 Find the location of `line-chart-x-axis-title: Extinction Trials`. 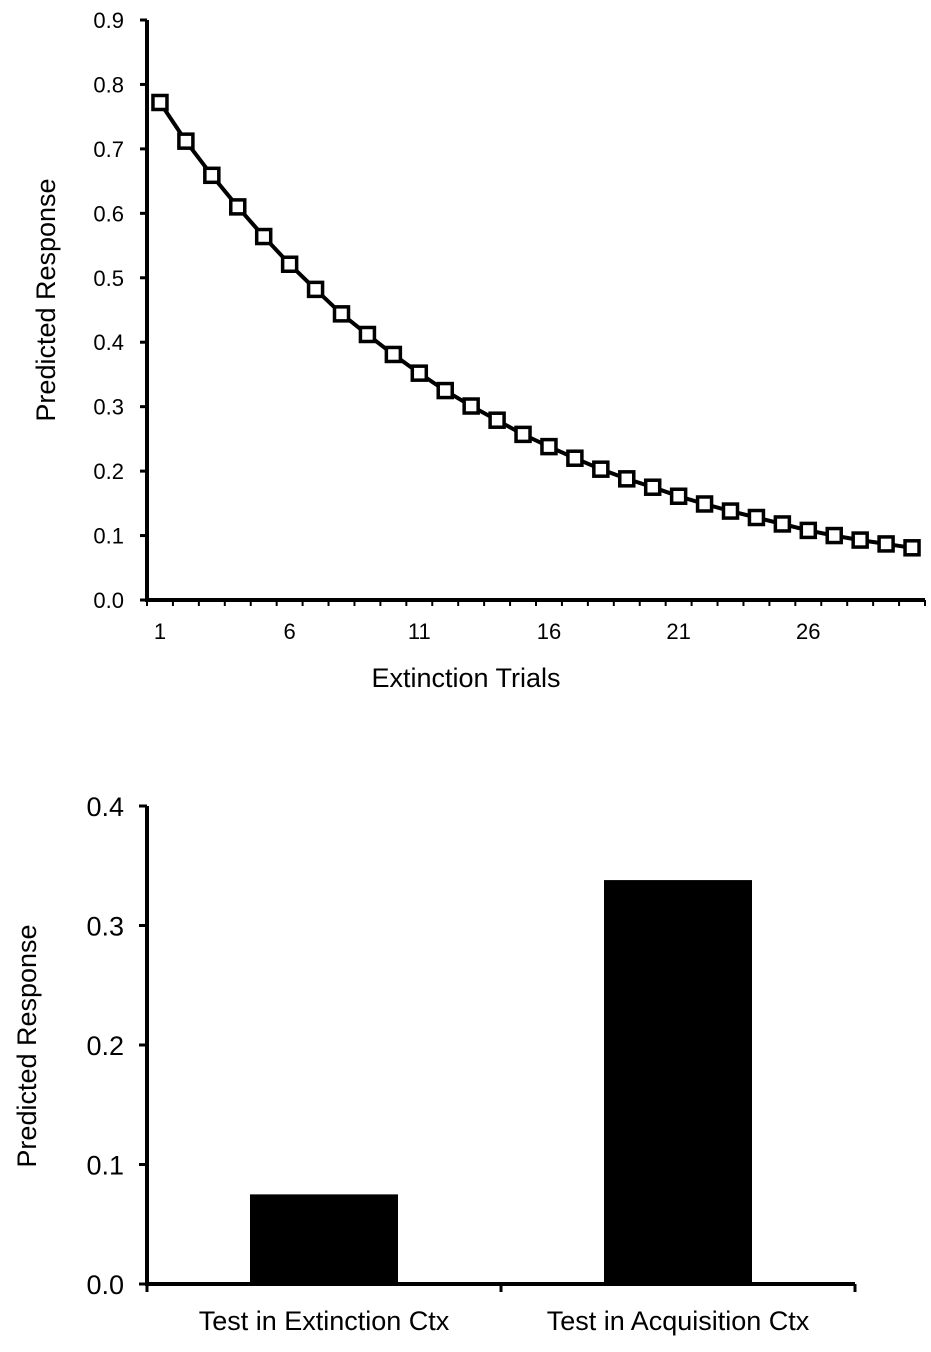

line-chart-x-axis-title: Extinction Trials is located at coordinates (465, 678).